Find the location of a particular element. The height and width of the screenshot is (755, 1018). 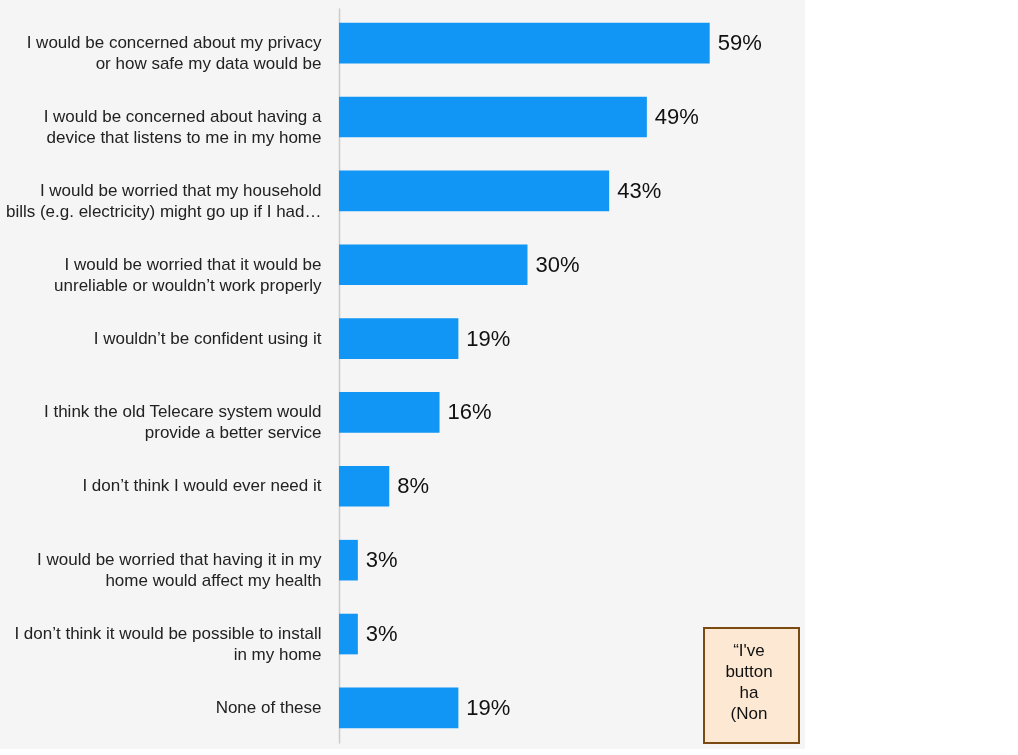

y-tick-label: I would be worried that it would be unreliable or wouldn’t work properly is located at coordinates (188, 274).